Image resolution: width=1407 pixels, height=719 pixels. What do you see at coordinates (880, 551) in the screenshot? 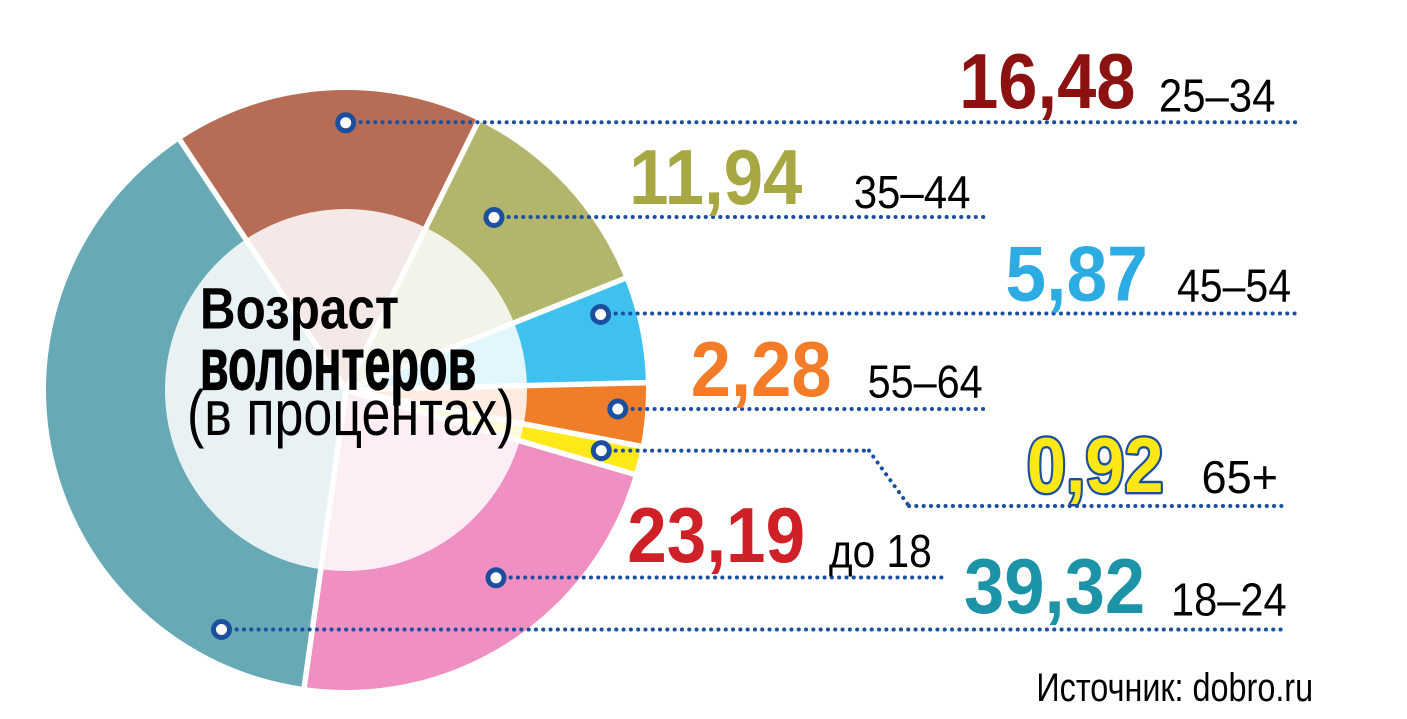
I see `svg-text: до 18` at bounding box center [880, 551].